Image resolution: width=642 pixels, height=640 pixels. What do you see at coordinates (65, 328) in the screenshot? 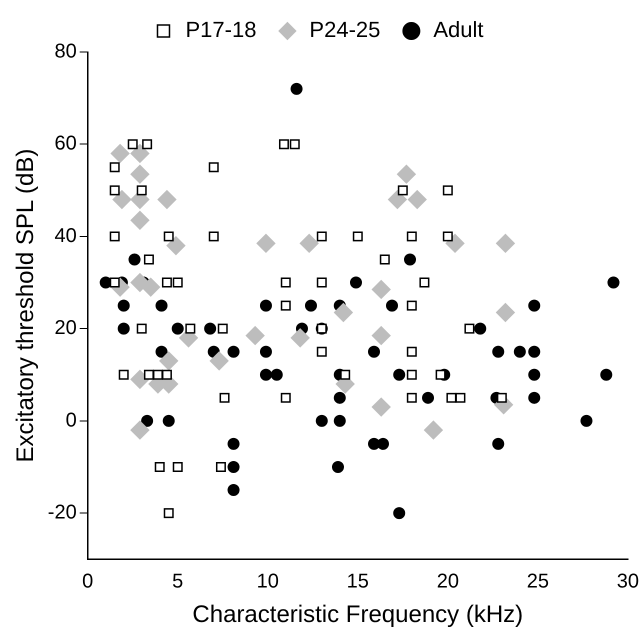
I see `y-tick-label: 20` at bounding box center [65, 328].